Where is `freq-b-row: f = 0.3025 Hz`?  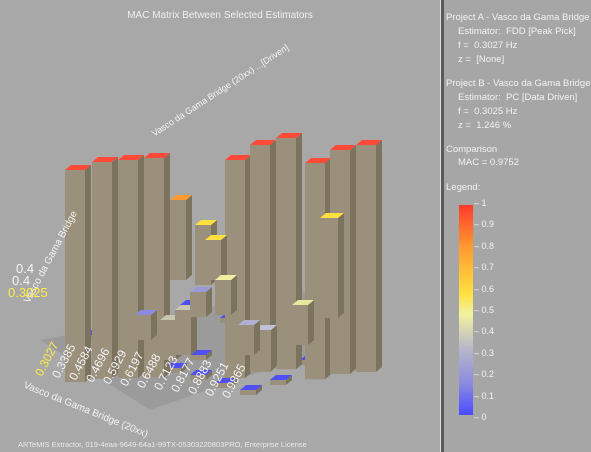 freq-b-row: f = 0.3025 Hz is located at coordinates (488, 111).